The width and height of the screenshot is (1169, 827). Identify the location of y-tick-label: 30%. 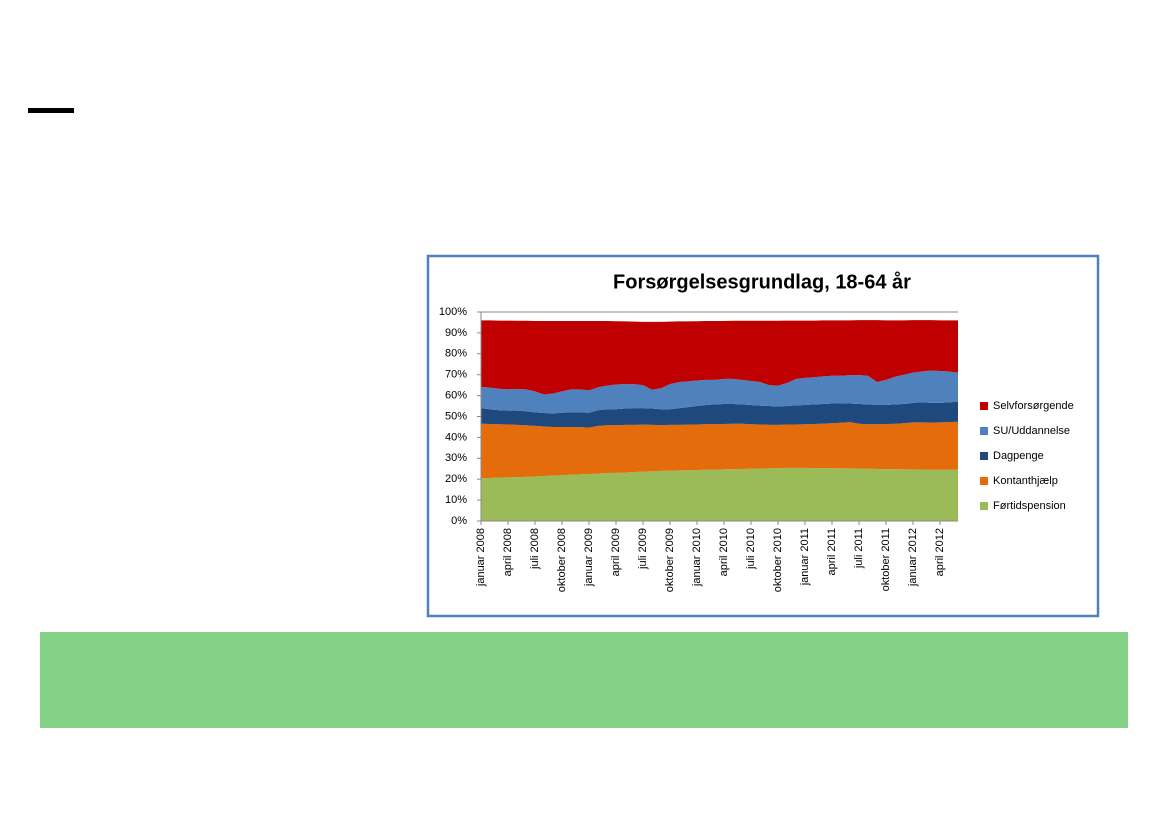
(456, 458).